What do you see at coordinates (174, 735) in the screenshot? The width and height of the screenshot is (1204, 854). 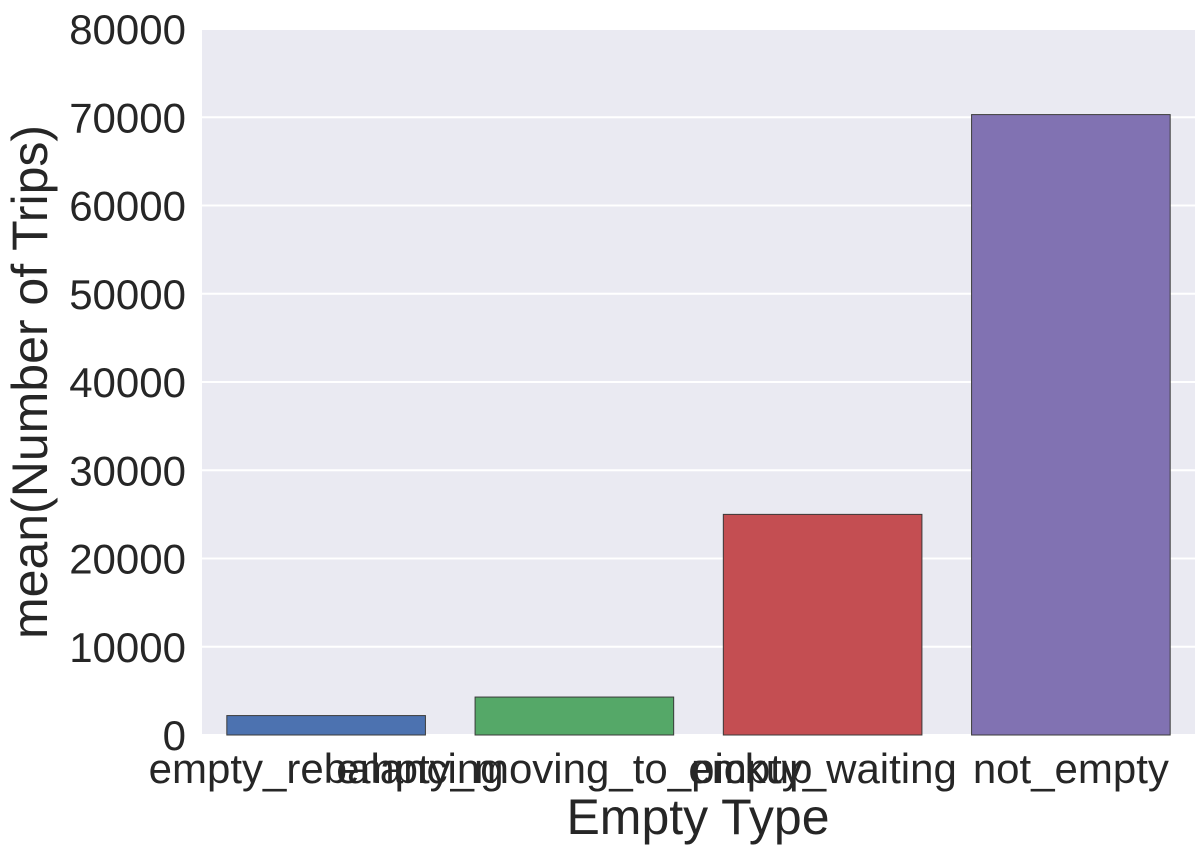 I see `y-tick-label: 0` at bounding box center [174, 735].